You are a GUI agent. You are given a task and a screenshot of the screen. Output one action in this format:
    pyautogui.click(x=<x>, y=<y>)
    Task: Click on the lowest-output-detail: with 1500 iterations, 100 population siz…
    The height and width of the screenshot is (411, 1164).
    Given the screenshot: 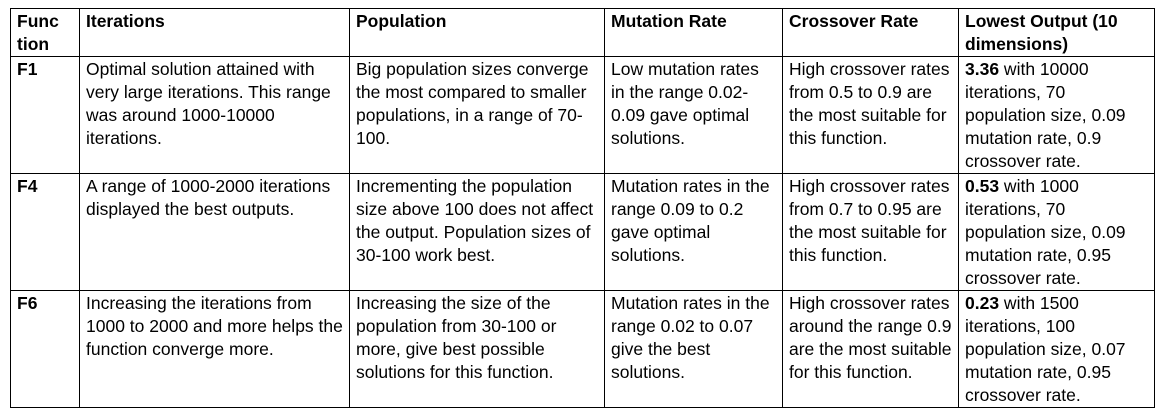 What is the action you would take?
    pyautogui.click(x=1045, y=349)
    